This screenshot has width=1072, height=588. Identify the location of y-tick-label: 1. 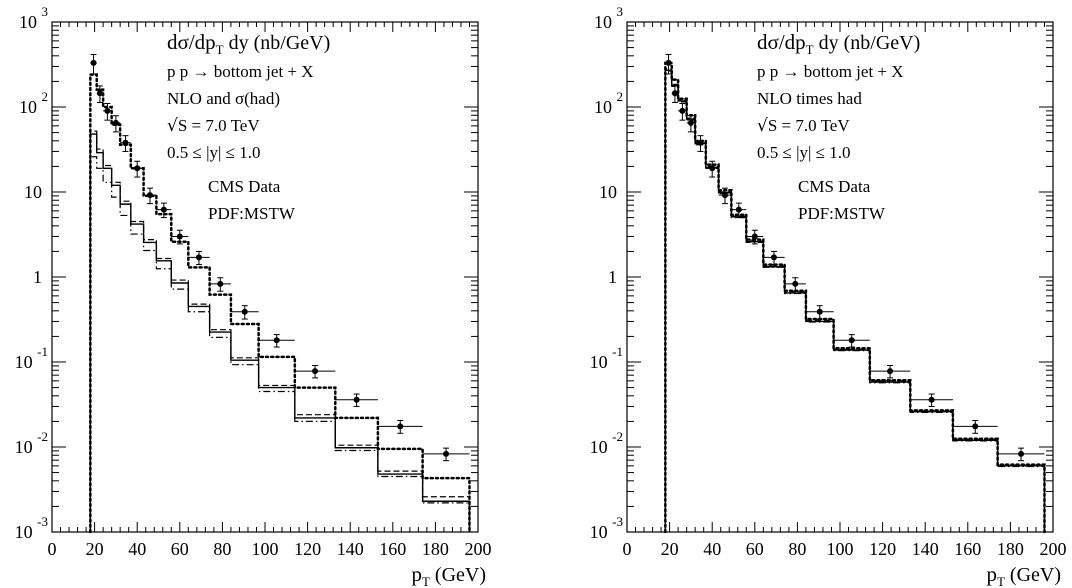
(37, 277).